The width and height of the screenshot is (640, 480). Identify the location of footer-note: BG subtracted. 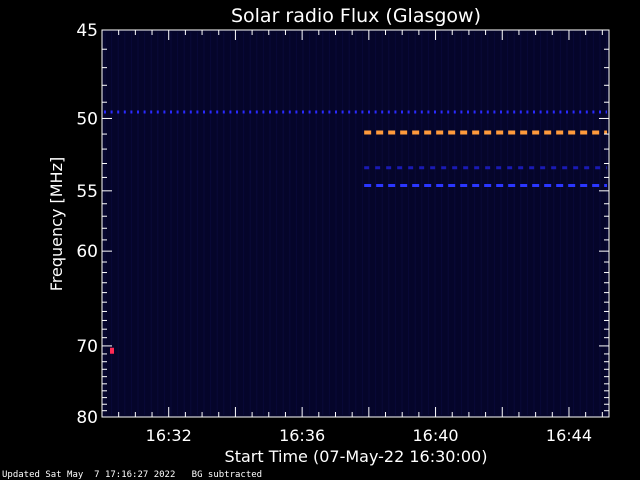
(227, 475).